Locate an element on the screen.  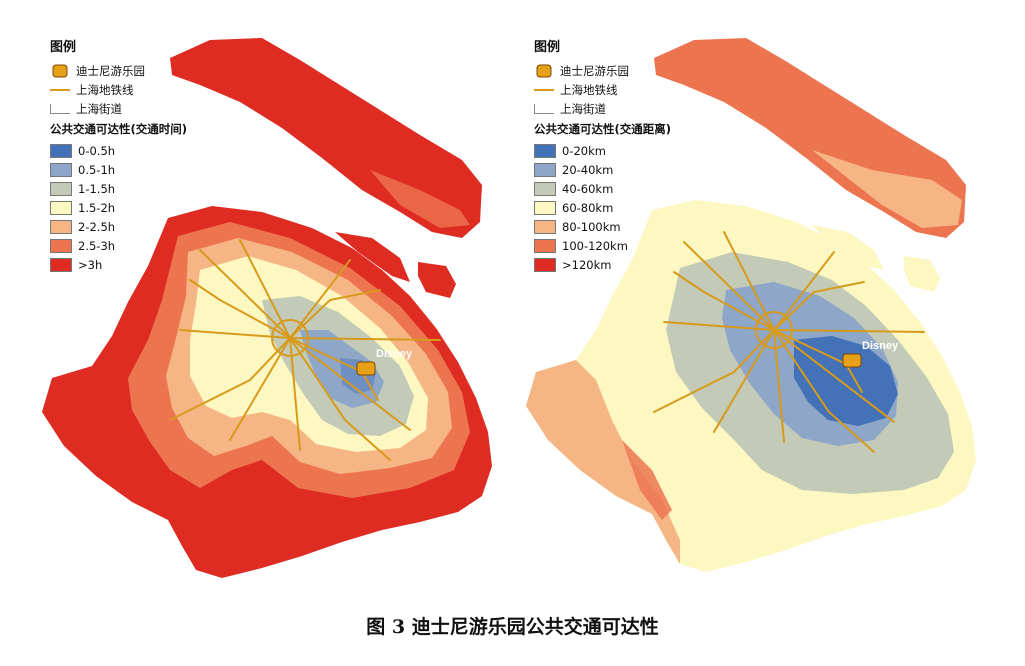
legend-class-row: 60-80km is located at coordinates (602, 207).